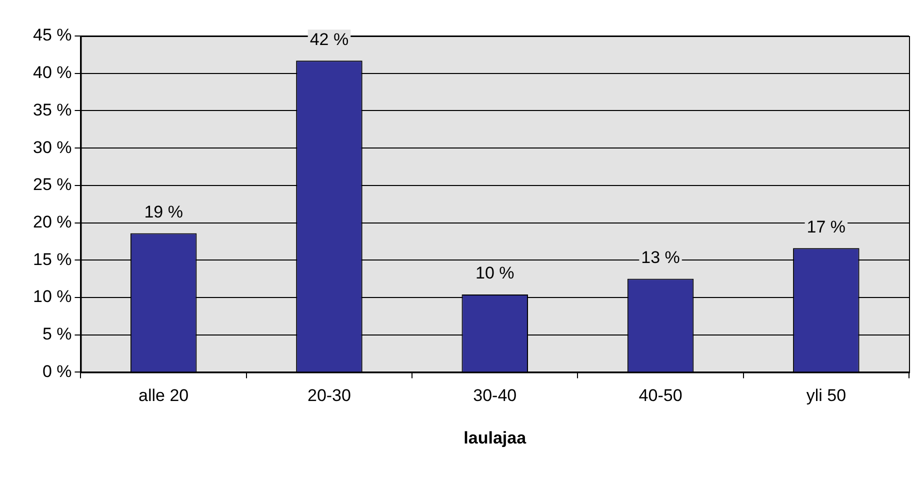 The height and width of the screenshot is (481, 915). I want to click on x-tick-label: 30-40, so click(495, 396).